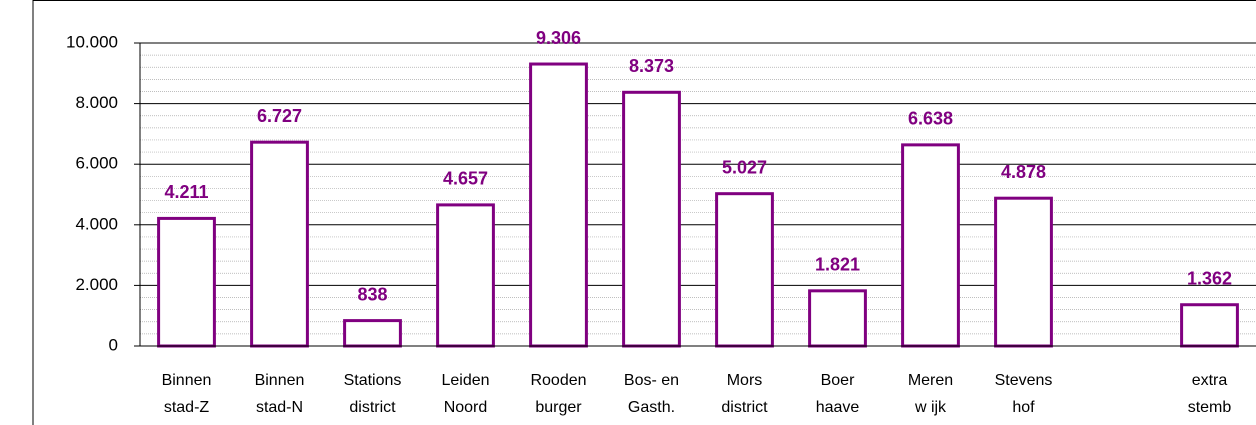 This screenshot has width=1256, height=425. I want to click on y-tick-label: 2.000, so click(96, 284).